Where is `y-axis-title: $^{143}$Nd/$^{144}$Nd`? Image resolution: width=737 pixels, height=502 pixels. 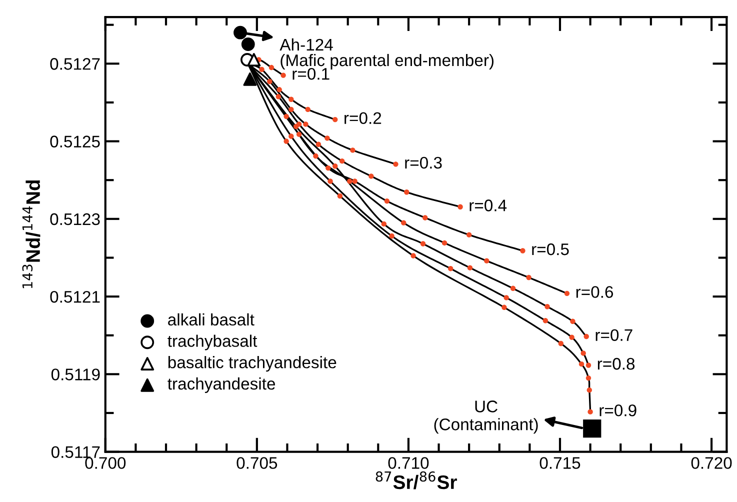 y-axis-title: $^{143}$Nd/$^{144}$Nd is located at coordinates (31, 234).